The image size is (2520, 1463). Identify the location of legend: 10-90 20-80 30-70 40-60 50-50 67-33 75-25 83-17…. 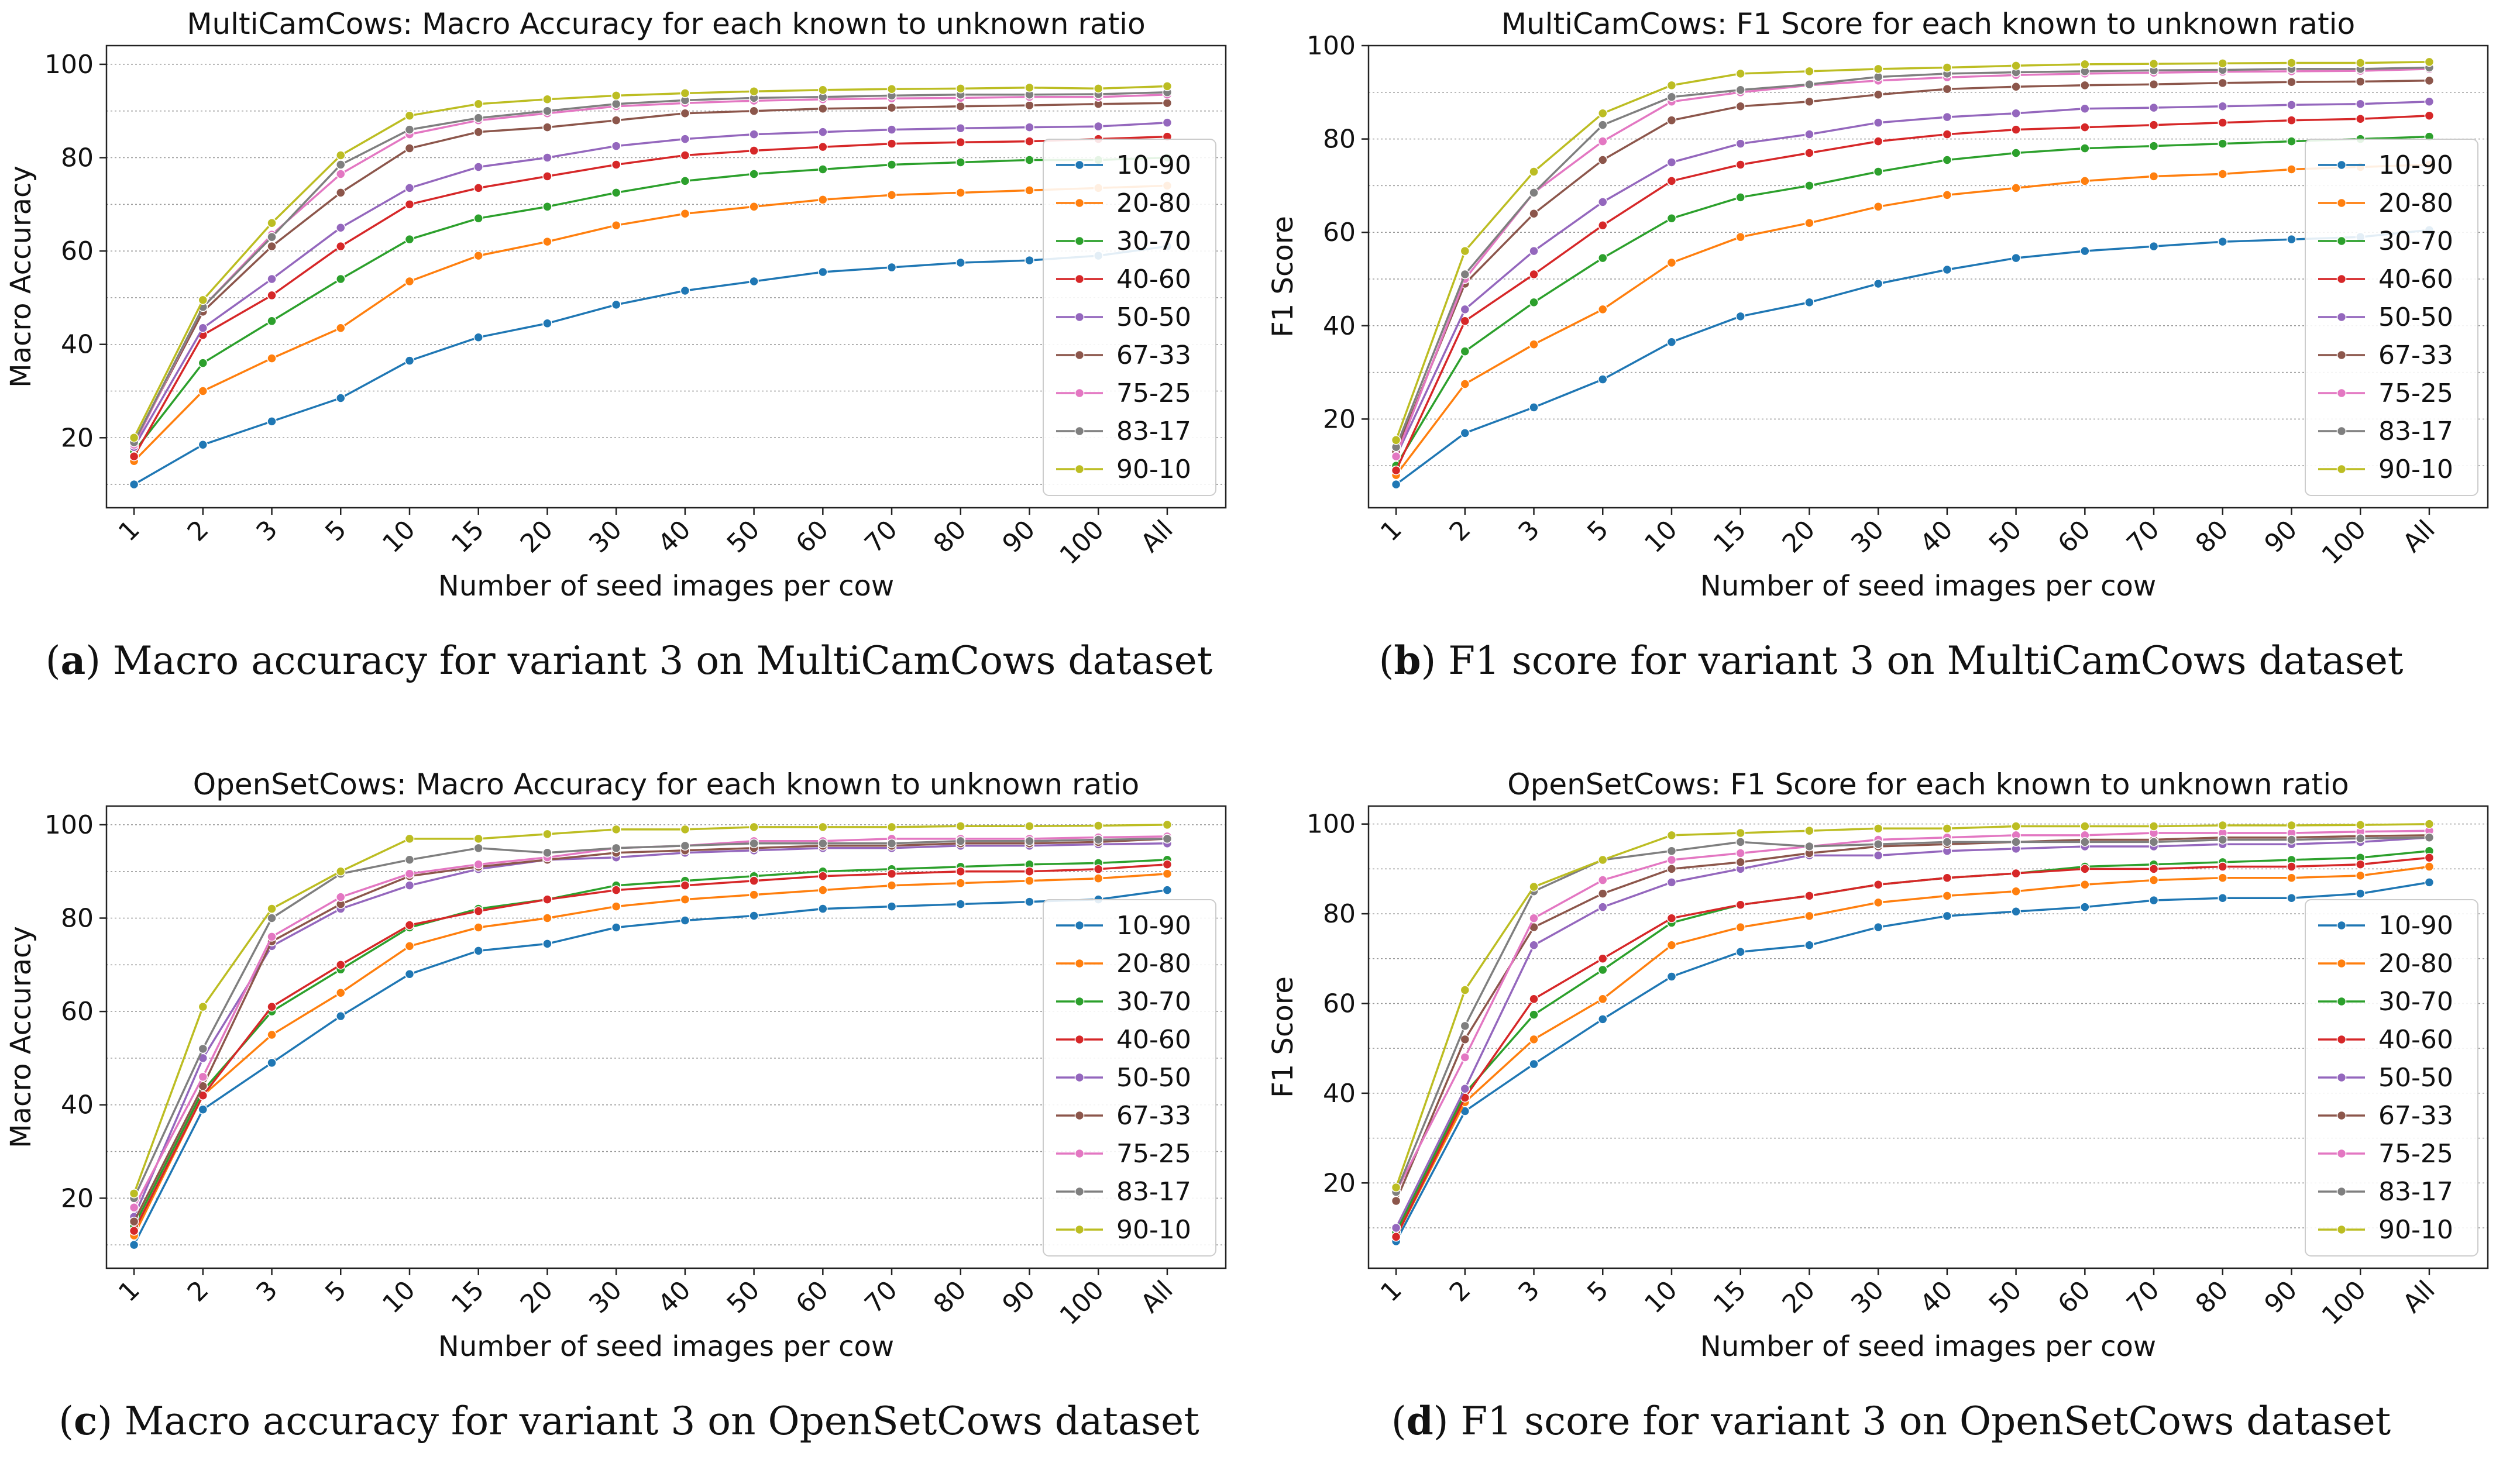
(1129, 1078).